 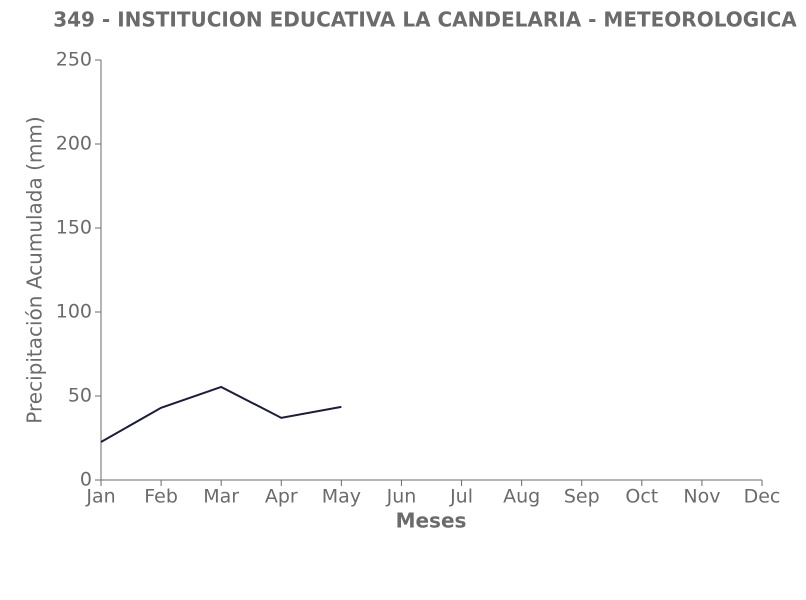 What do you see at coordinates (161, 497) in the screenshot?
I see `x-tick-label: Feb` at bounding box center [161, 497].